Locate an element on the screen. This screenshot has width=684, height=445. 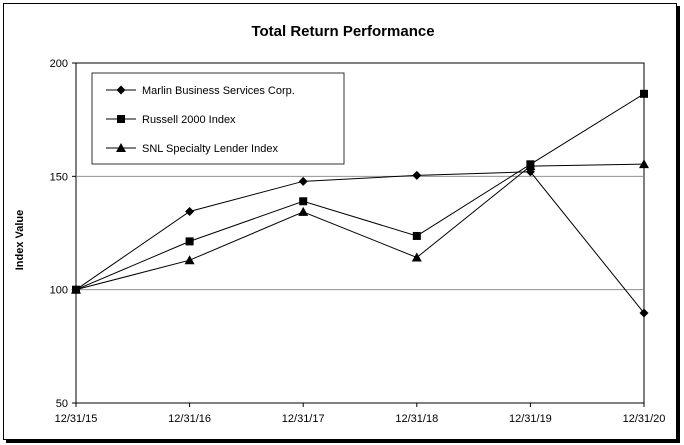
legend-label: SNL Specialty Lender Index is located at coordinates (210, 149).